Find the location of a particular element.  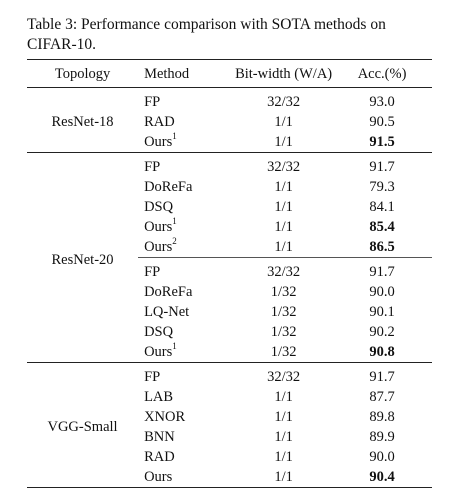

method-name: XNOR is located at coordinates (165, 417).